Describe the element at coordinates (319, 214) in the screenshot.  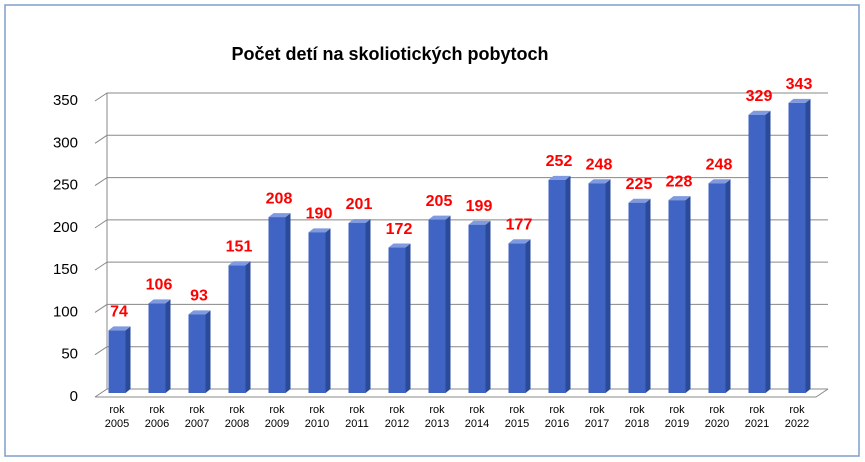
I see `data-label: 190` at that location.